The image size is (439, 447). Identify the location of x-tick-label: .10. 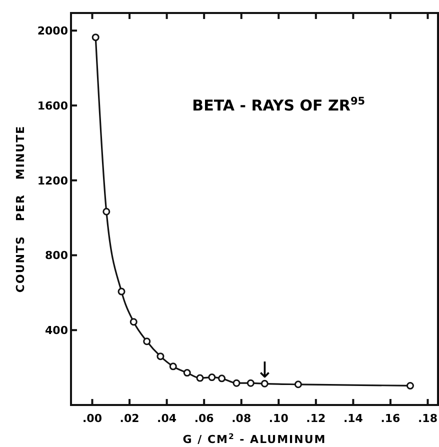
(278, 418).